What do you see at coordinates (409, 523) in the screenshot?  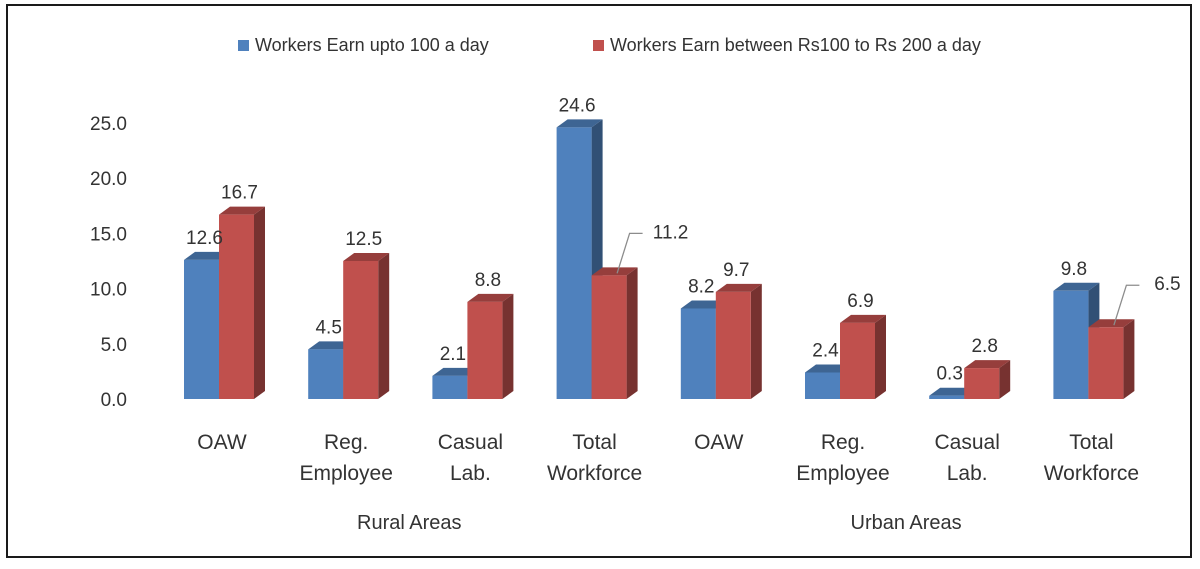 I see `group-label: Rural Areas` at bounding box center [409, 523].